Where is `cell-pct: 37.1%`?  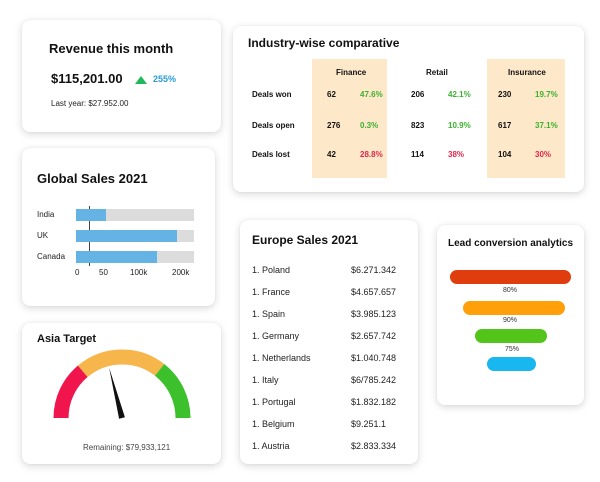 cell-pct: 37.1% is located at coordinates (546, 125).